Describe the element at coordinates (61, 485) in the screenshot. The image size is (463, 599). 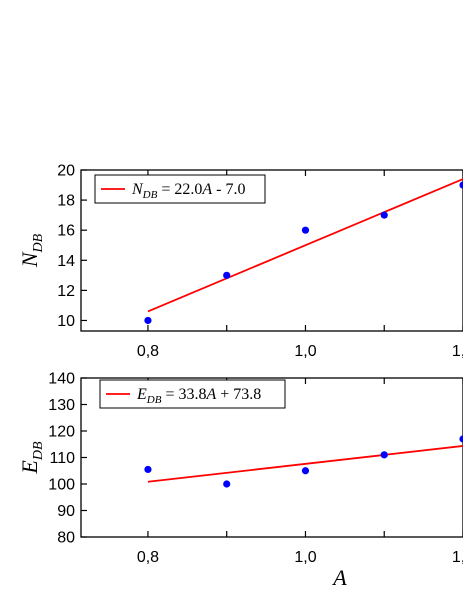
I see `y-tick-label: 100` at that location.